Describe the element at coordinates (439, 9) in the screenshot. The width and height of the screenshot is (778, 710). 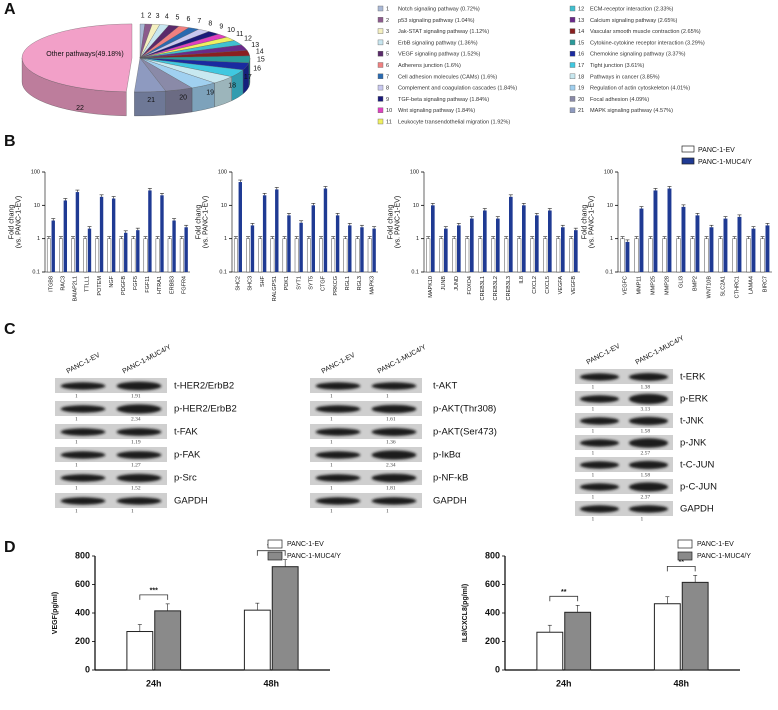
I see `legend-label: Notch signaling pathway (0.72%)` at that location.